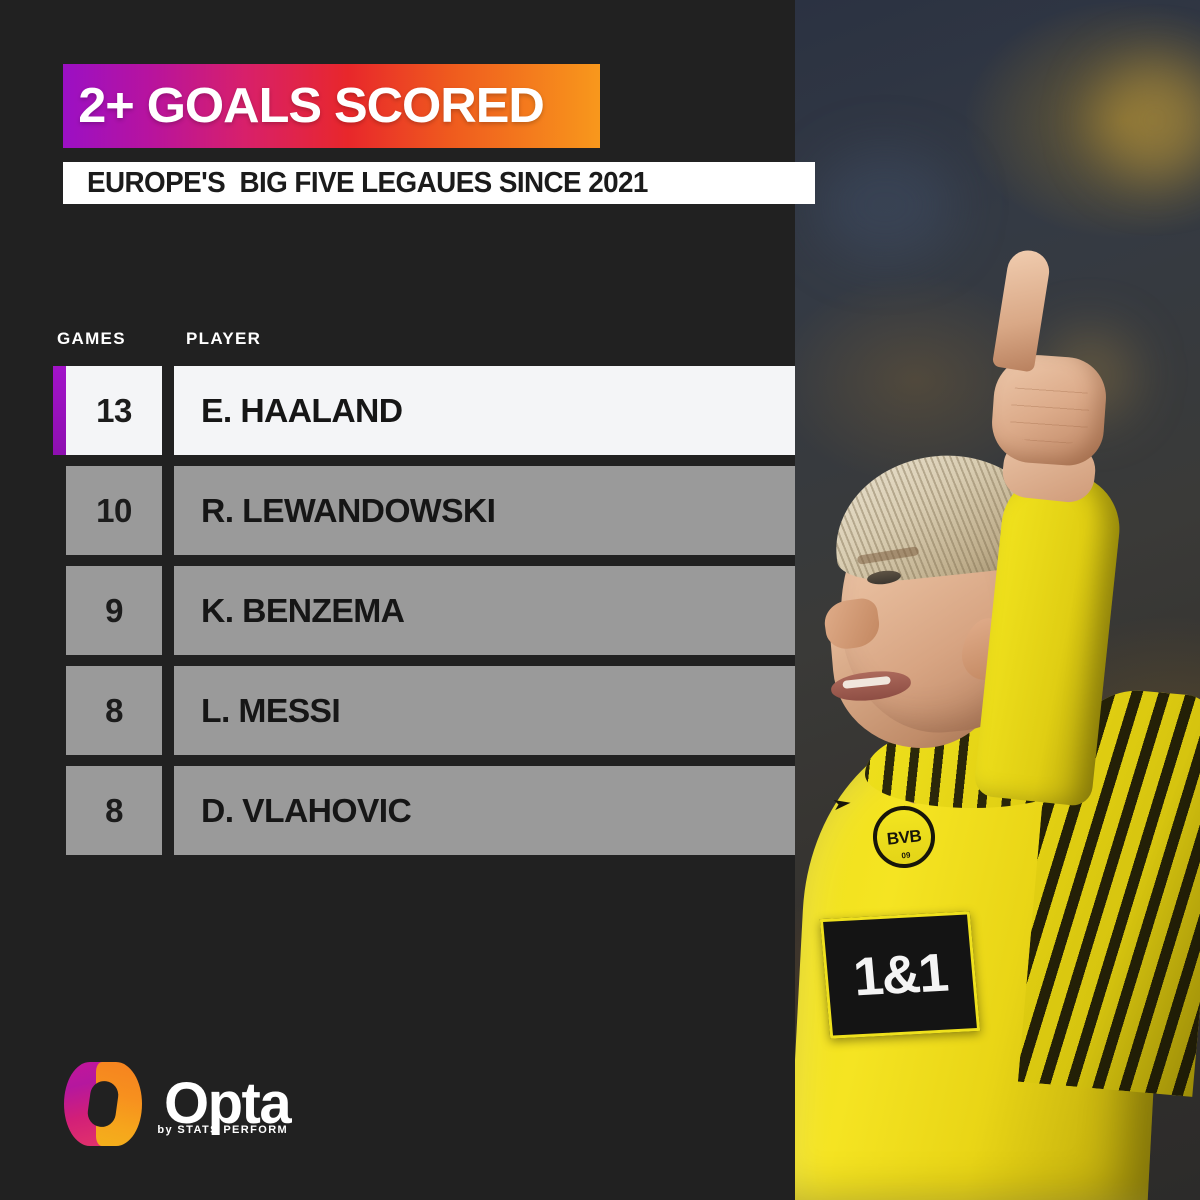 This screenshot has height=1200, width=1200. Describe the element at coordinates (271, 710) in the screenshot. I see `row-player-name: L. MESSI` at that location.